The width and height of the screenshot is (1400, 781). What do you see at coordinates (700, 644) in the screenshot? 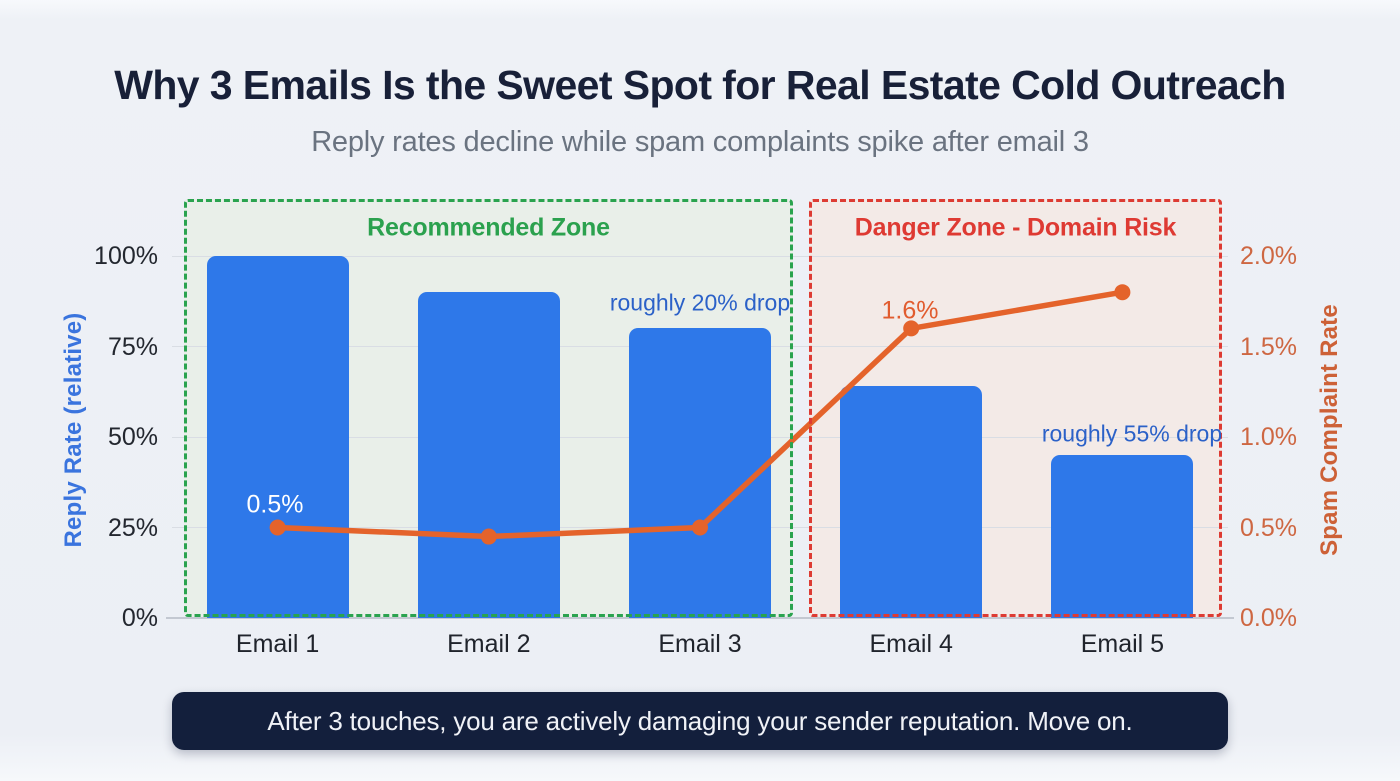
I see `x-axis-label: Email 3` at bounding box center [700, 644].